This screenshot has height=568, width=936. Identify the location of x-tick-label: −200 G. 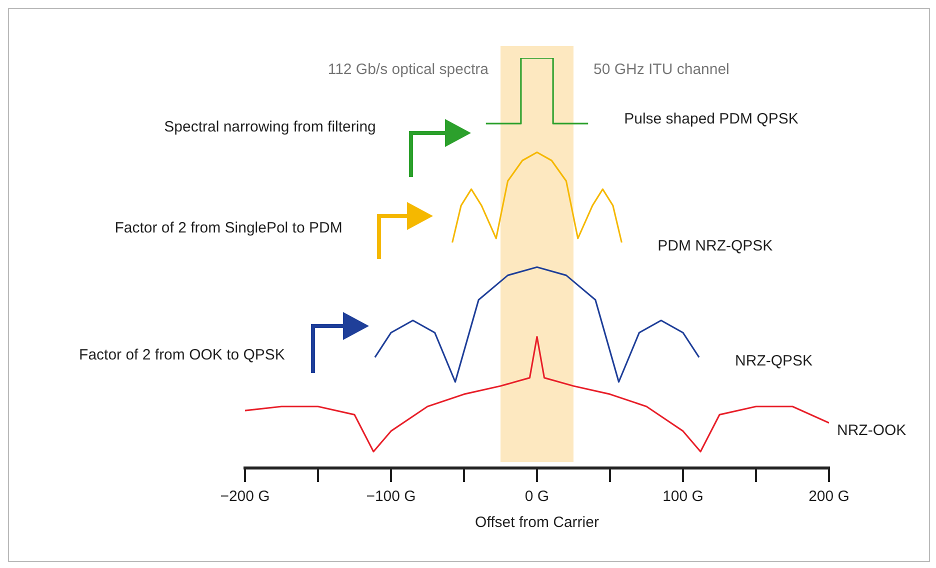
(245, 497).